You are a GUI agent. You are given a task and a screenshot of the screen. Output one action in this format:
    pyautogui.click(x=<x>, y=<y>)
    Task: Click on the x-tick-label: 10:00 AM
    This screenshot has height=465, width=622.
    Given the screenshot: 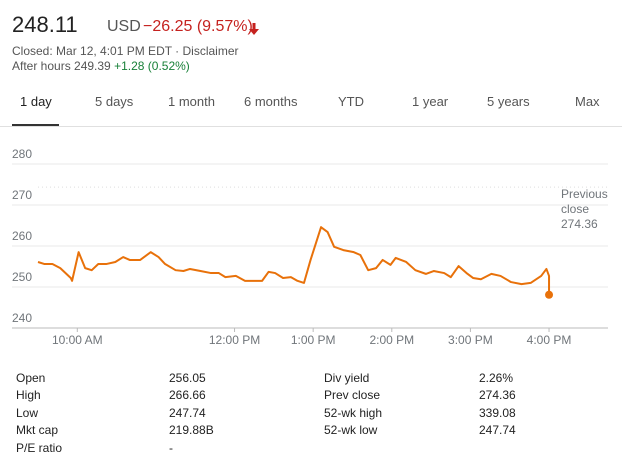 What is the action you would take?
    pyautogui.click(x=77, y=340)
    